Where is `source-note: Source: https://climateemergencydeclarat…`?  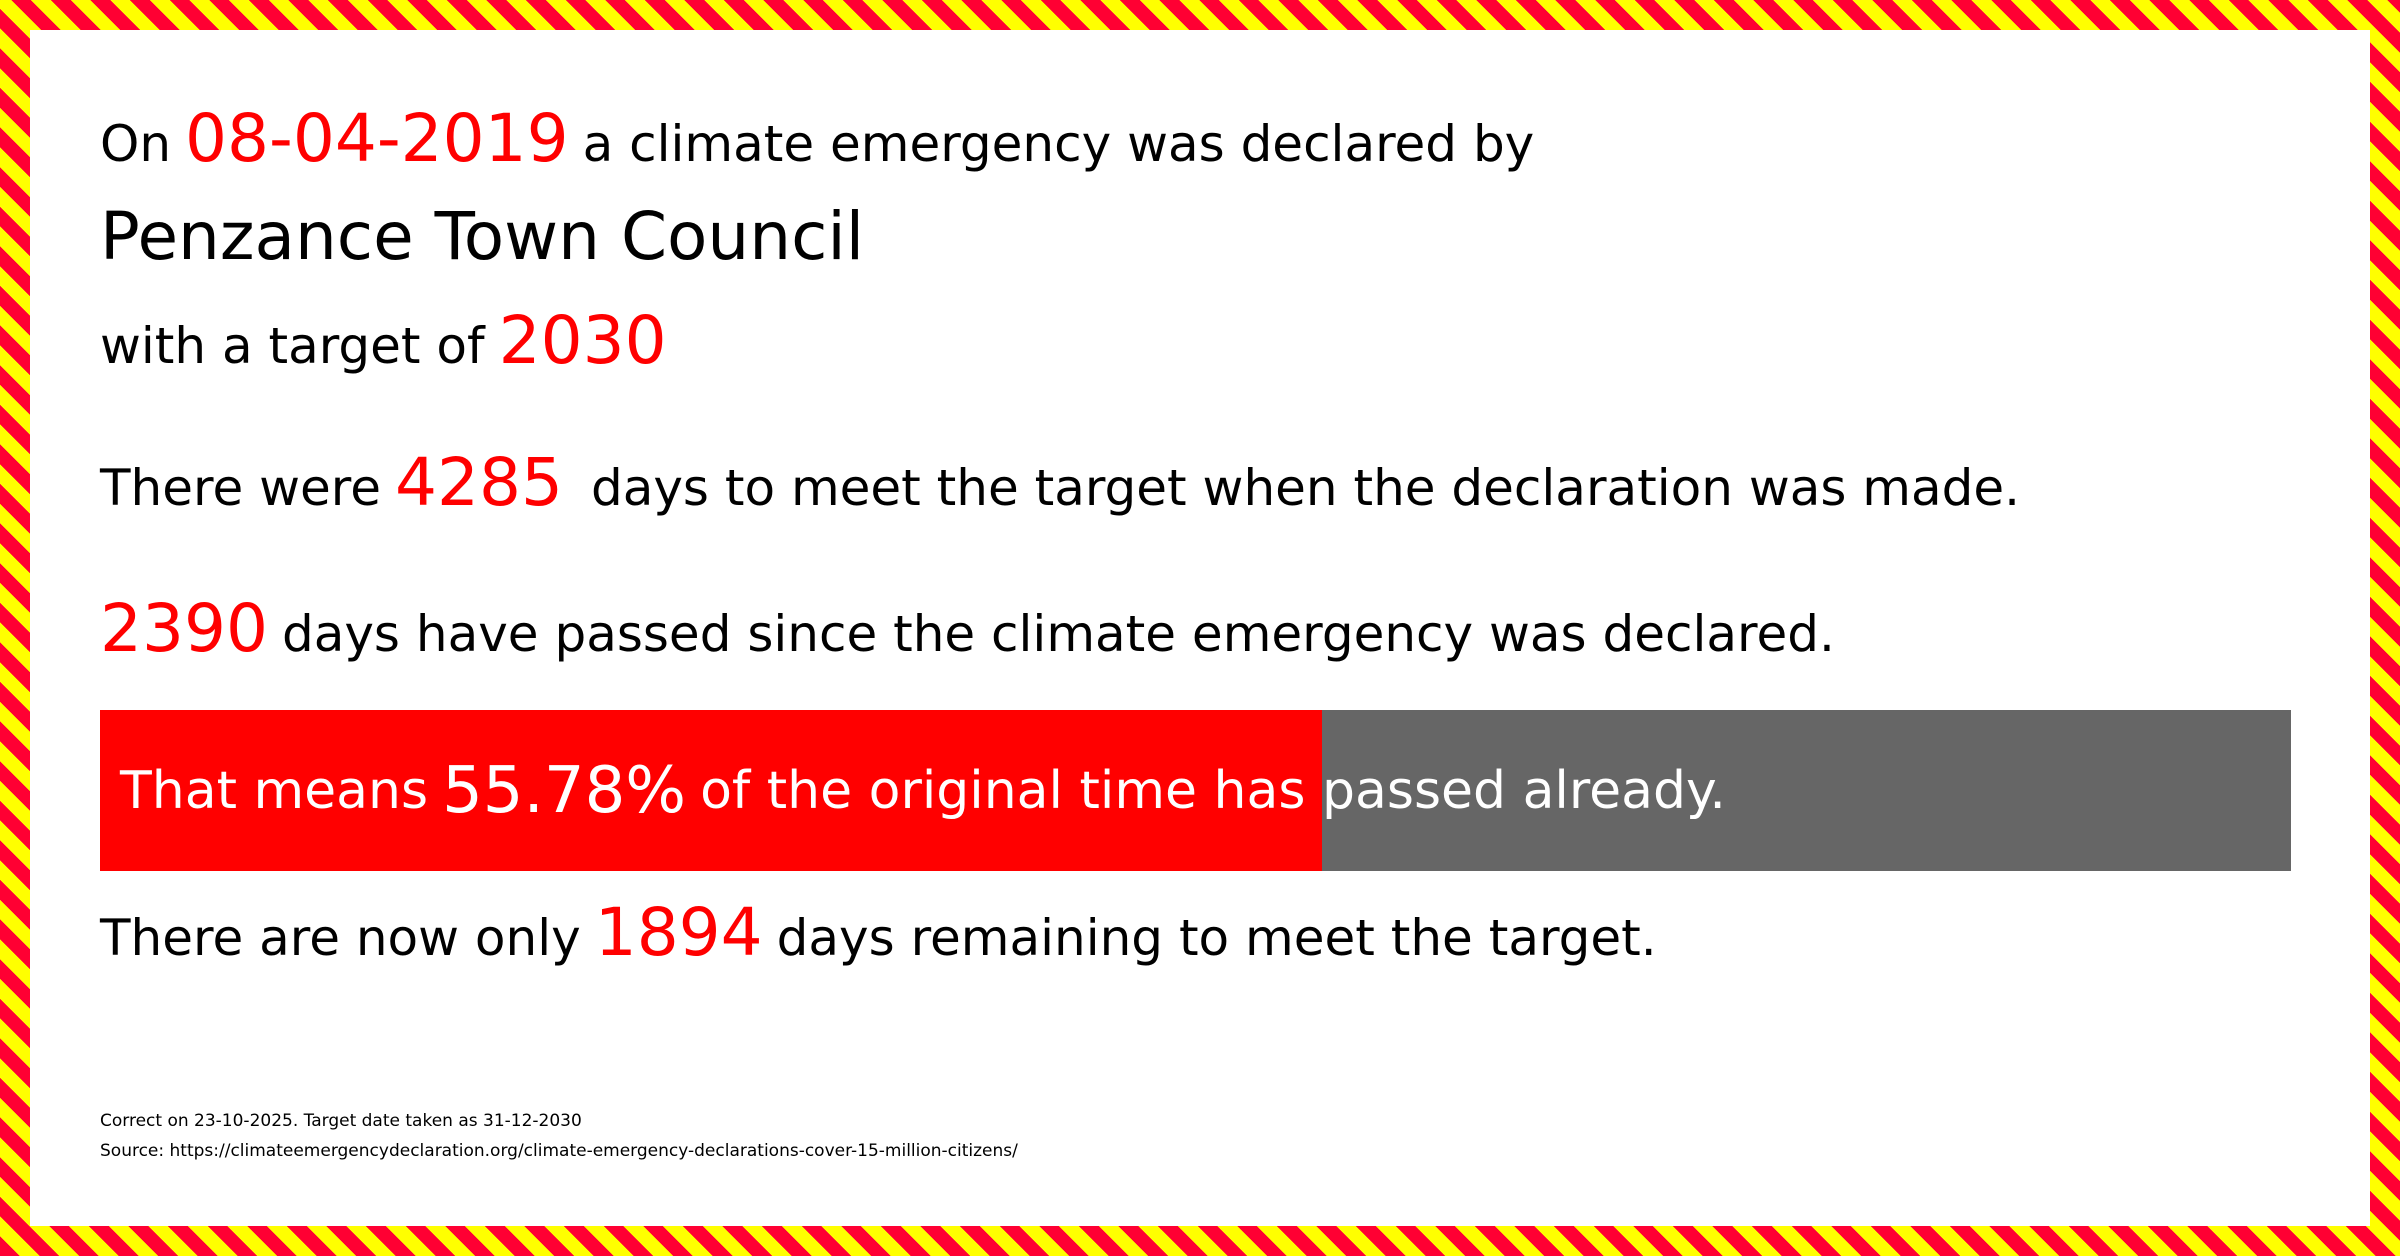 source-note: Source: https://climateemergencydeclarat… is located at coordinates (559, 1151).